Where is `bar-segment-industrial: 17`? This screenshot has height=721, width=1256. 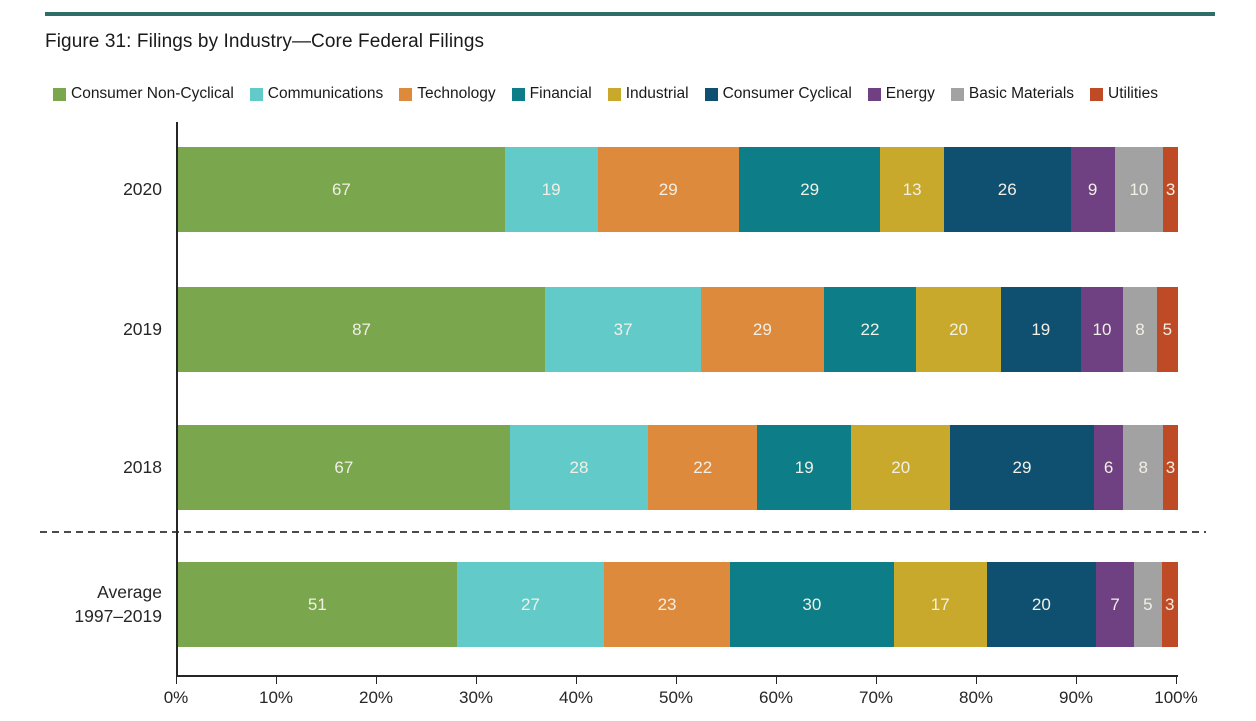
bar-segment-industrial: 17 is located at coordinates (940, 604).